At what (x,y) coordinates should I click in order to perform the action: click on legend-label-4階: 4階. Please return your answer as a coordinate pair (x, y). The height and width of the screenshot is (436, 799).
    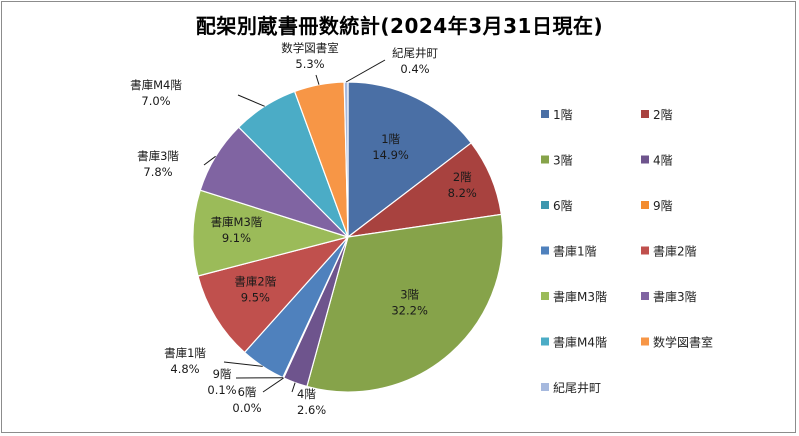
    Looking at the image, I should click on (663, 160).